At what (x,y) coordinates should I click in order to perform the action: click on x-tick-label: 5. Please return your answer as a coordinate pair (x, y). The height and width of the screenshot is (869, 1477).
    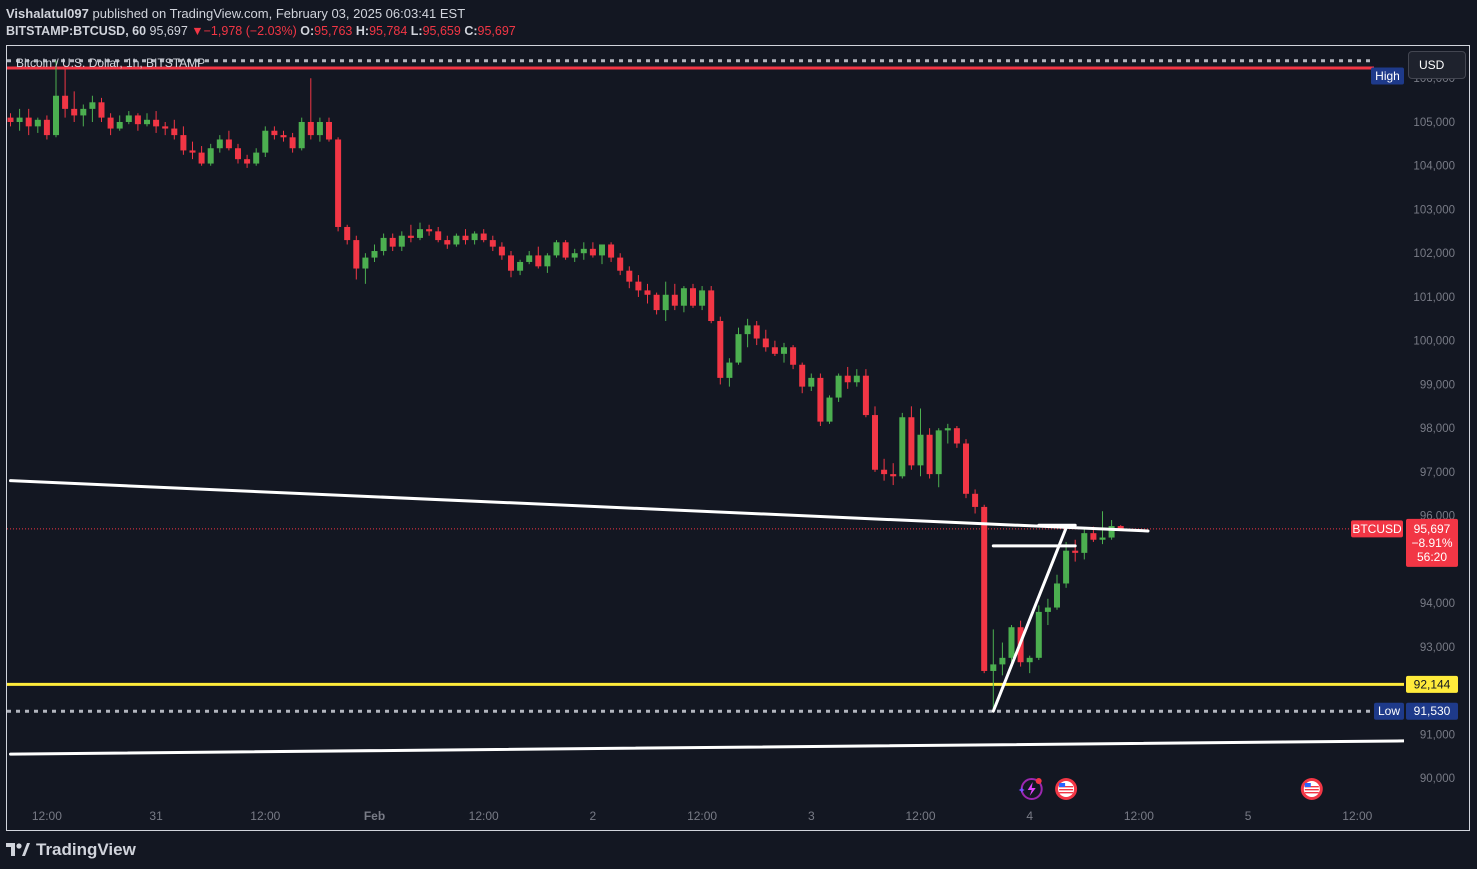
    Looking at the image, I should click on (1248, 816).